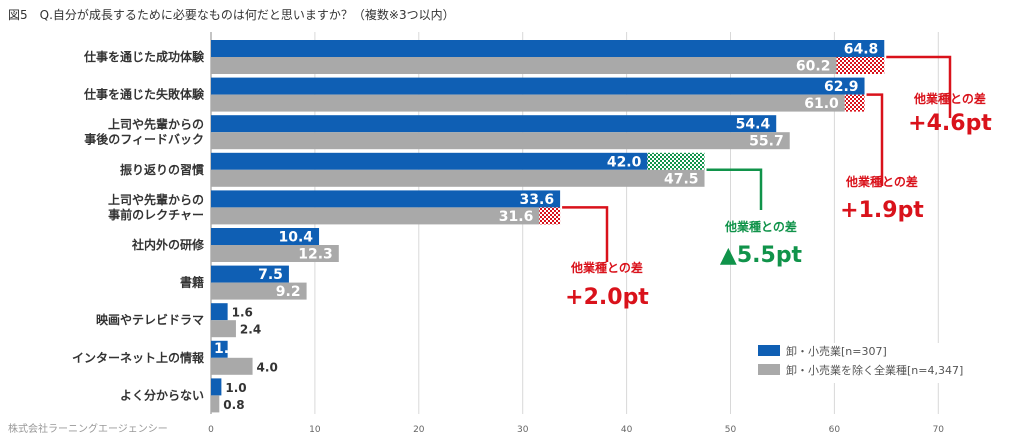  What do you see at coordinates (231, 14) in the screenshot?
I see `chart-title: 図5 Q.自分が成長するために必要なものは何だと思いますか？（複数※3つ以内）` at bounding box center [231, 14].